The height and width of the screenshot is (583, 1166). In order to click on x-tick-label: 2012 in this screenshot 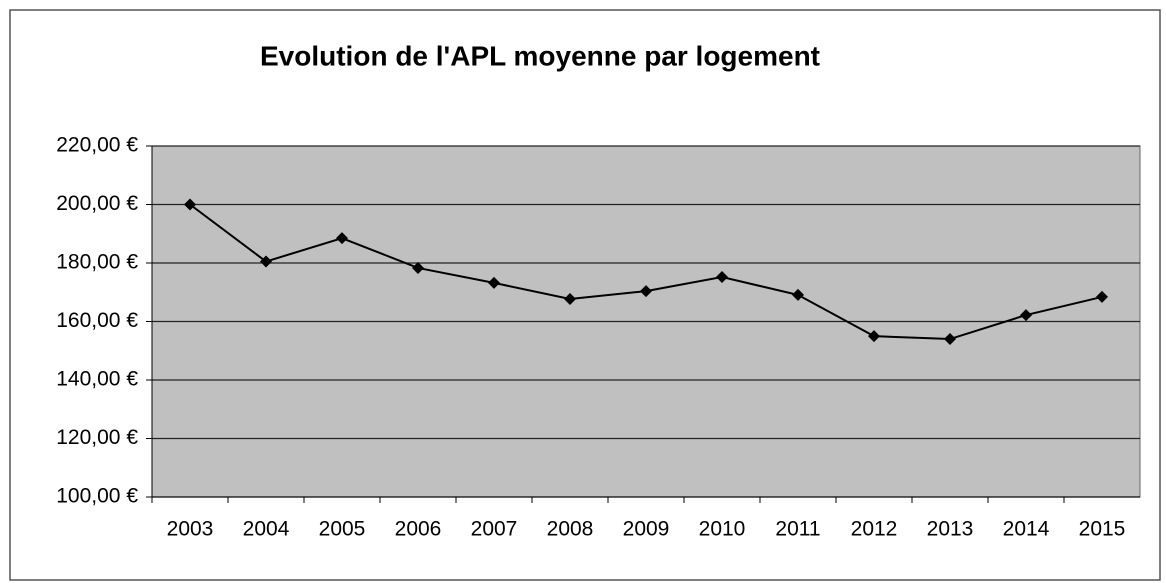, I will do `click(874, 529)`.